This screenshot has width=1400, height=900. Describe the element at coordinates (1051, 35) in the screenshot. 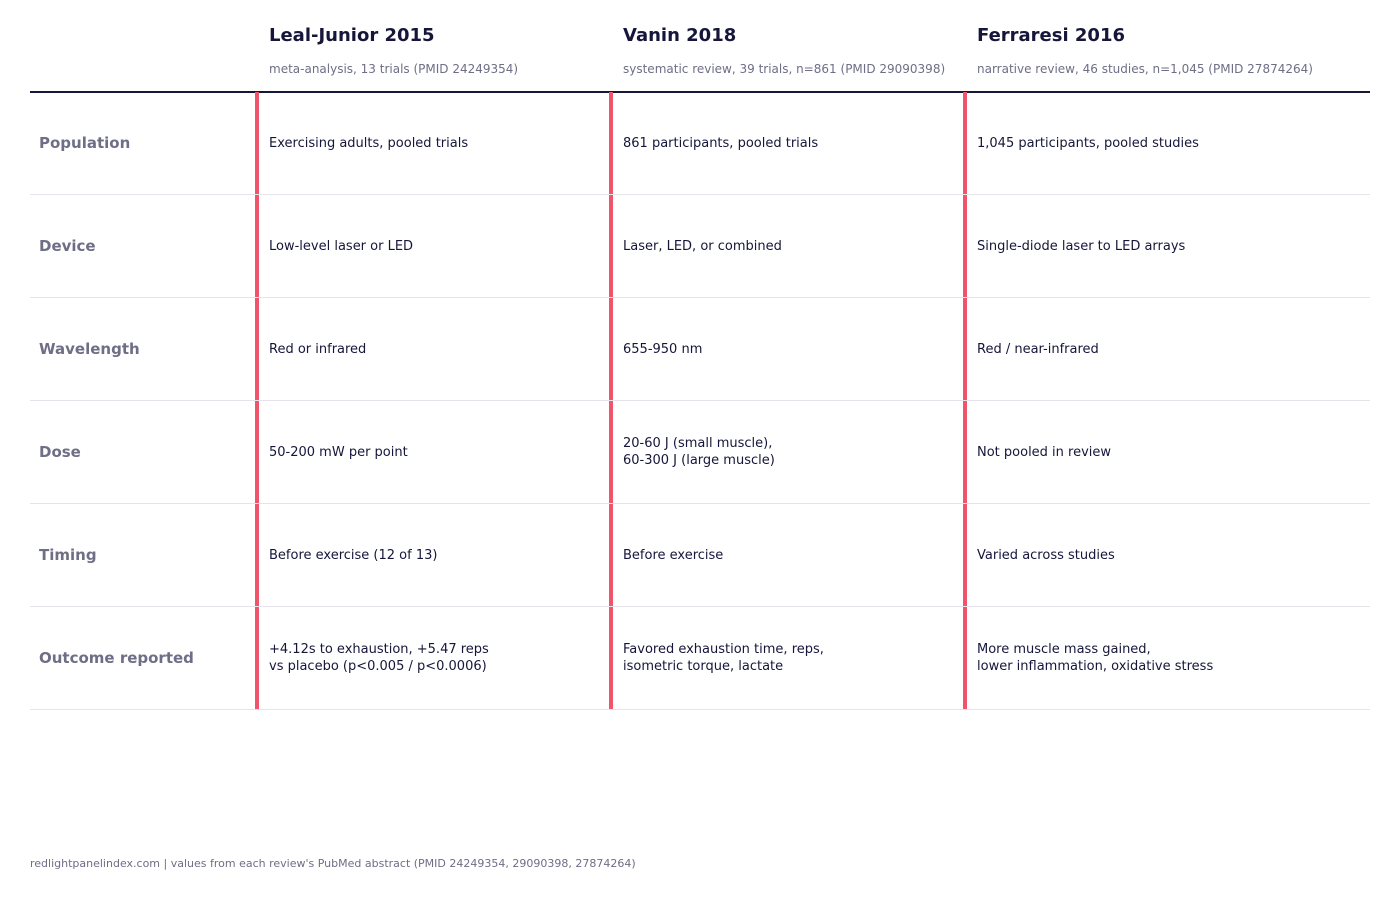

I see `column-title: Ferraresi 2016` at that location.